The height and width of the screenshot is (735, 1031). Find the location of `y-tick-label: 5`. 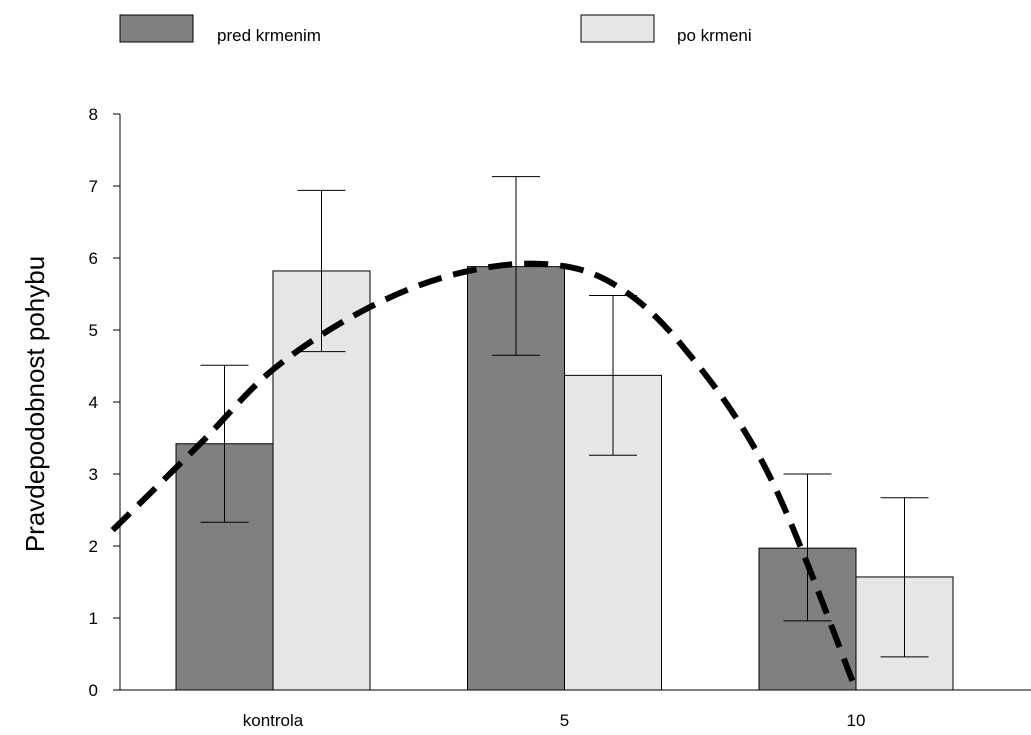

y-tick-label: 5 is located at coordinates (93, 330).